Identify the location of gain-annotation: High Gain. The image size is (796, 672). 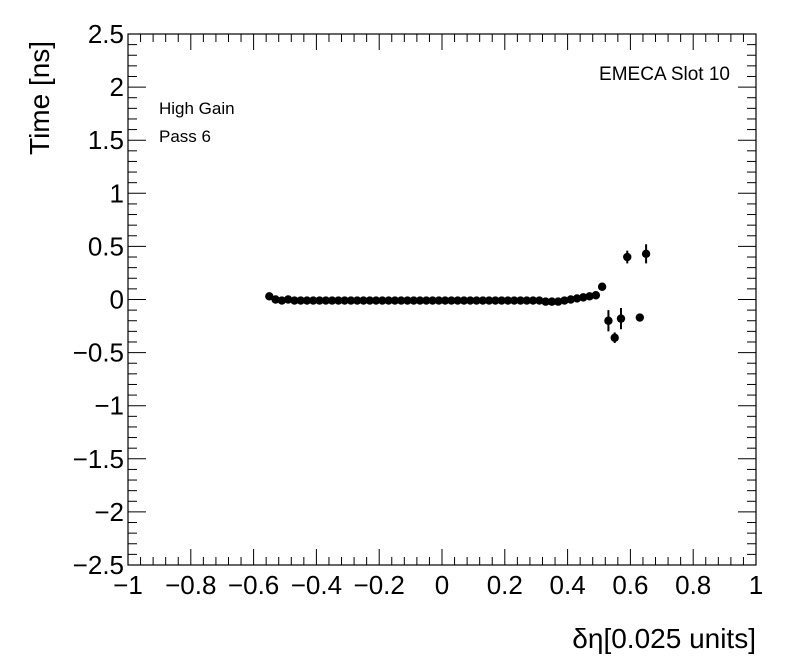
(197, 108).